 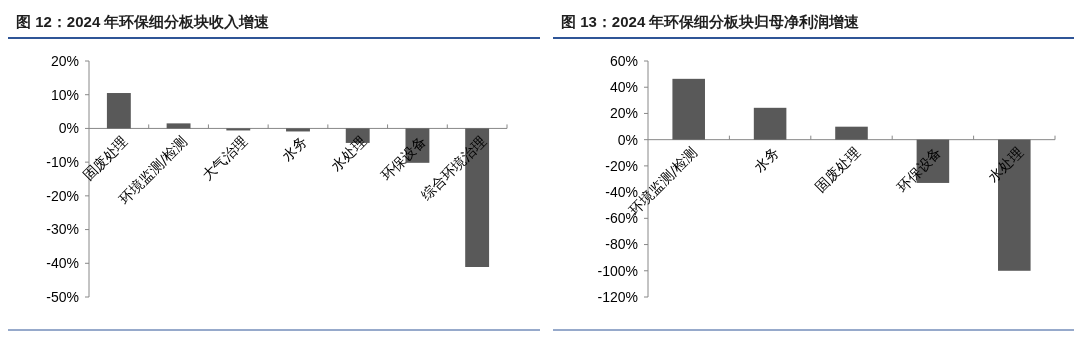 What do you see at coordinates (711, 21) in the screenshot?
I see `chart-title: 图 13：2024 年环保细分板块归母净利润增速` at bounding box center [711, 21].